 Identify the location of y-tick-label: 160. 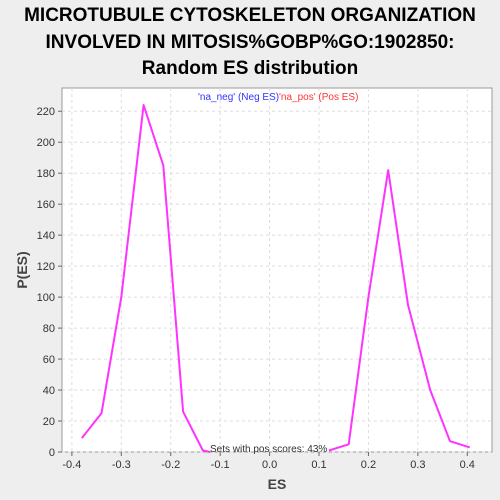
(46, 205).